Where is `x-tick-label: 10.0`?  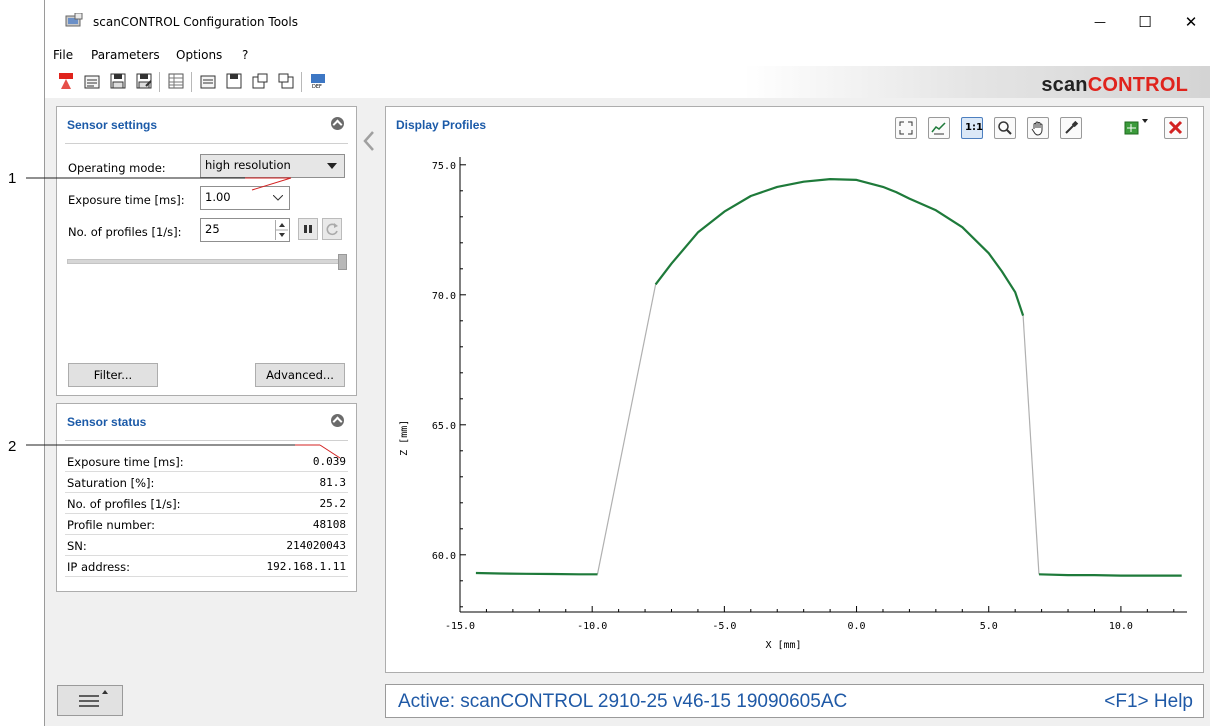
x-tick-label: 10.0 is located at coordinates (1121, 626).